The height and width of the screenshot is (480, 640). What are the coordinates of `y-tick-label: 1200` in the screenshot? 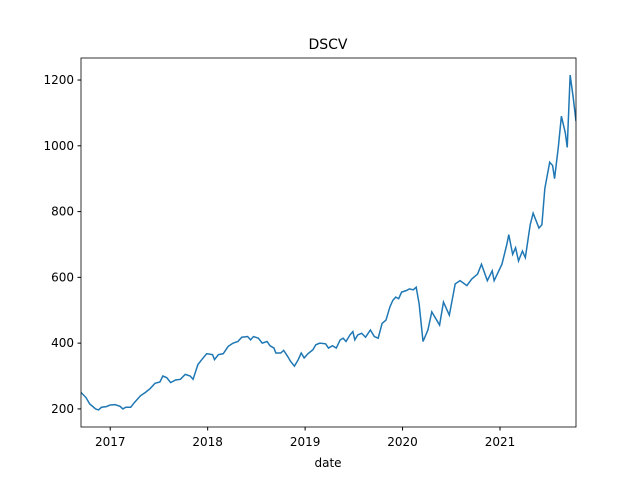 It's located at (58, 80).